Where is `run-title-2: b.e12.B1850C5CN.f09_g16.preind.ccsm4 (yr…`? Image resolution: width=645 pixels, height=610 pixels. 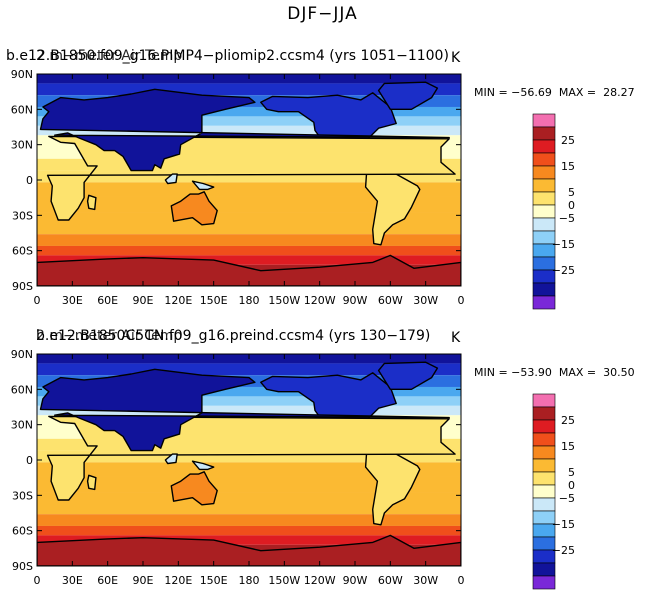
run-title-2: b.e12.B1850C5CN.f09_g16.preind.ccsm4 (yr… is located at coordinates (233, 336).